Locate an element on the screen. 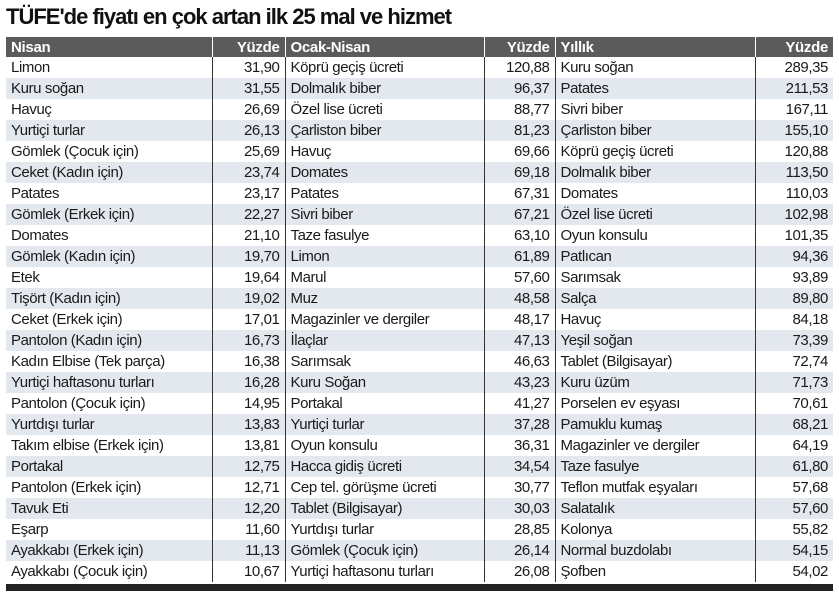 The height and width of the screenshot is (594, 839). pct-nisan: 14,95 is located at coordinates (248, 403).